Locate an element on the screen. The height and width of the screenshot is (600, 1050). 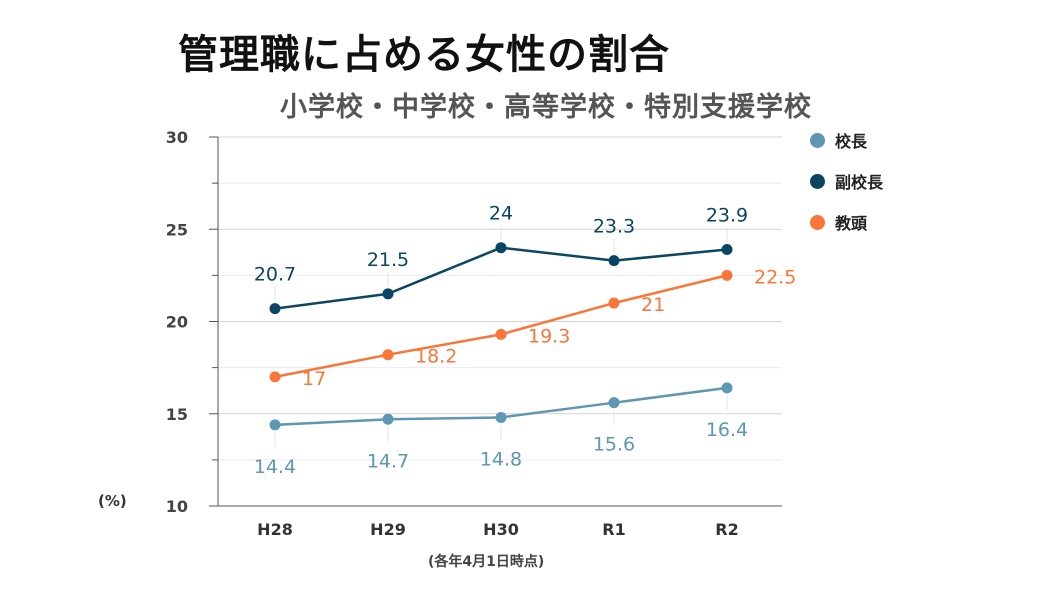
legend-item-vice-principal: 副校長 is located at coordinates (847, 181).